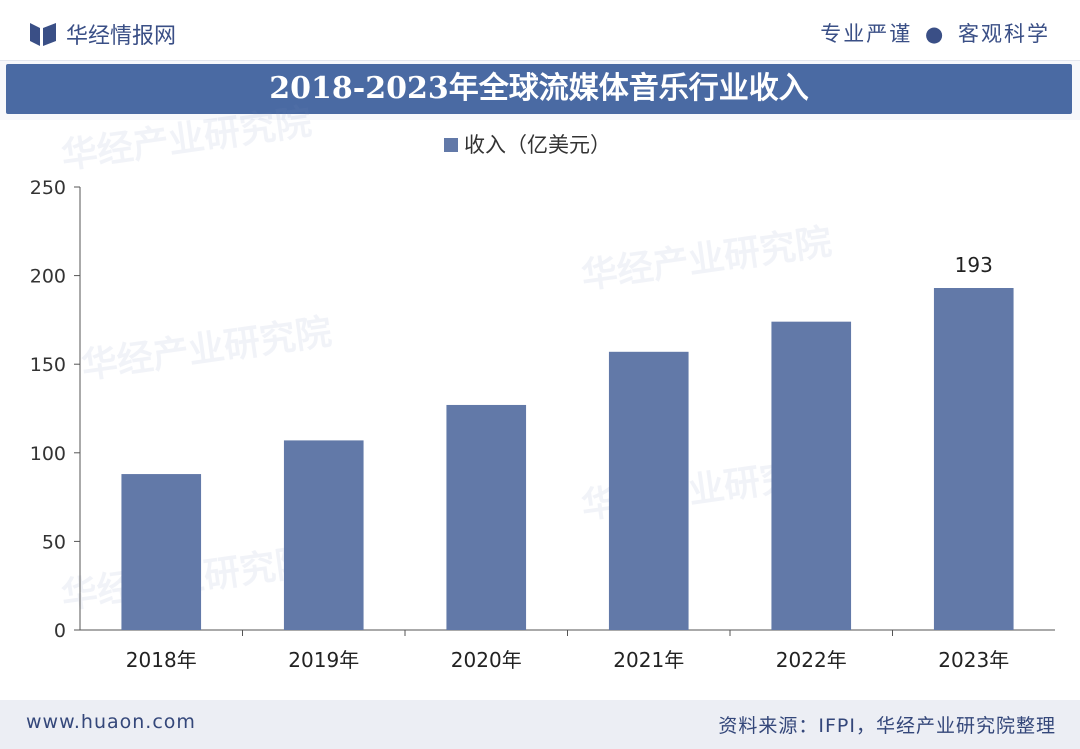 This screenshot has height=749, width=1080. What do you see at coordinates (121, 36) in the screenshot?
I see `brand-name: 华经情报网` at bounding box center [121, 36].